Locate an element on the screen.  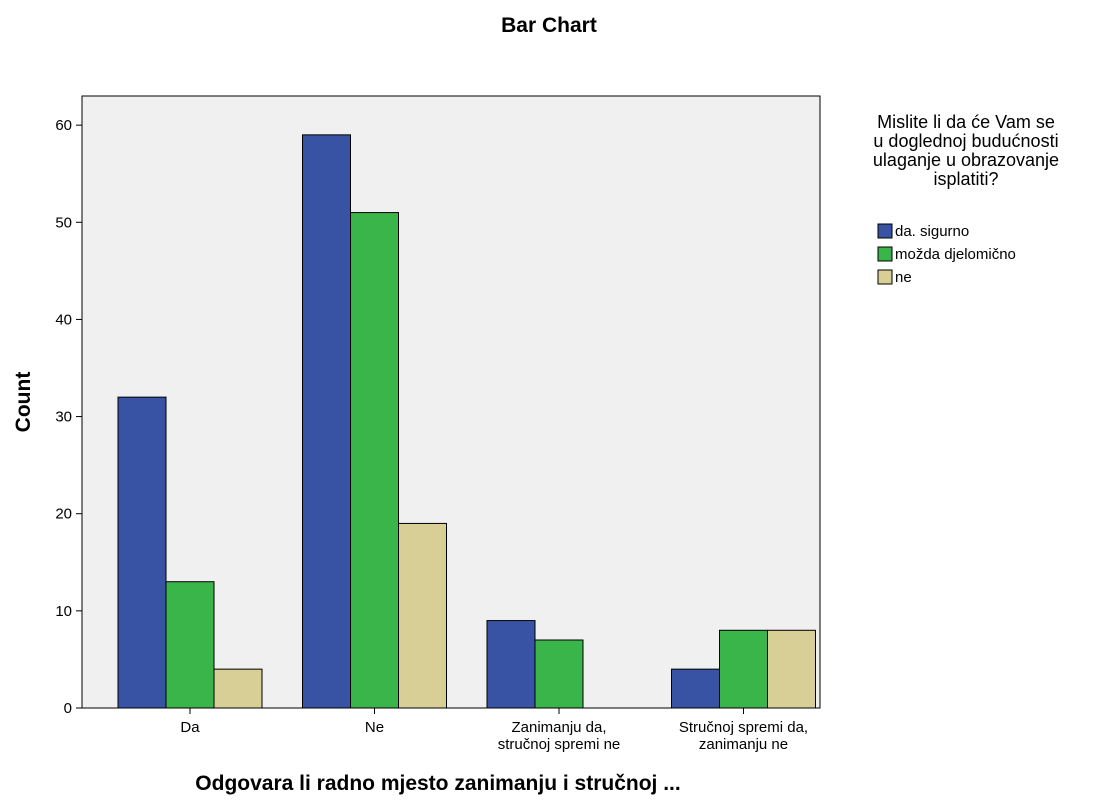
chart-title: Bar Chart is located at coordinates (549, 25).